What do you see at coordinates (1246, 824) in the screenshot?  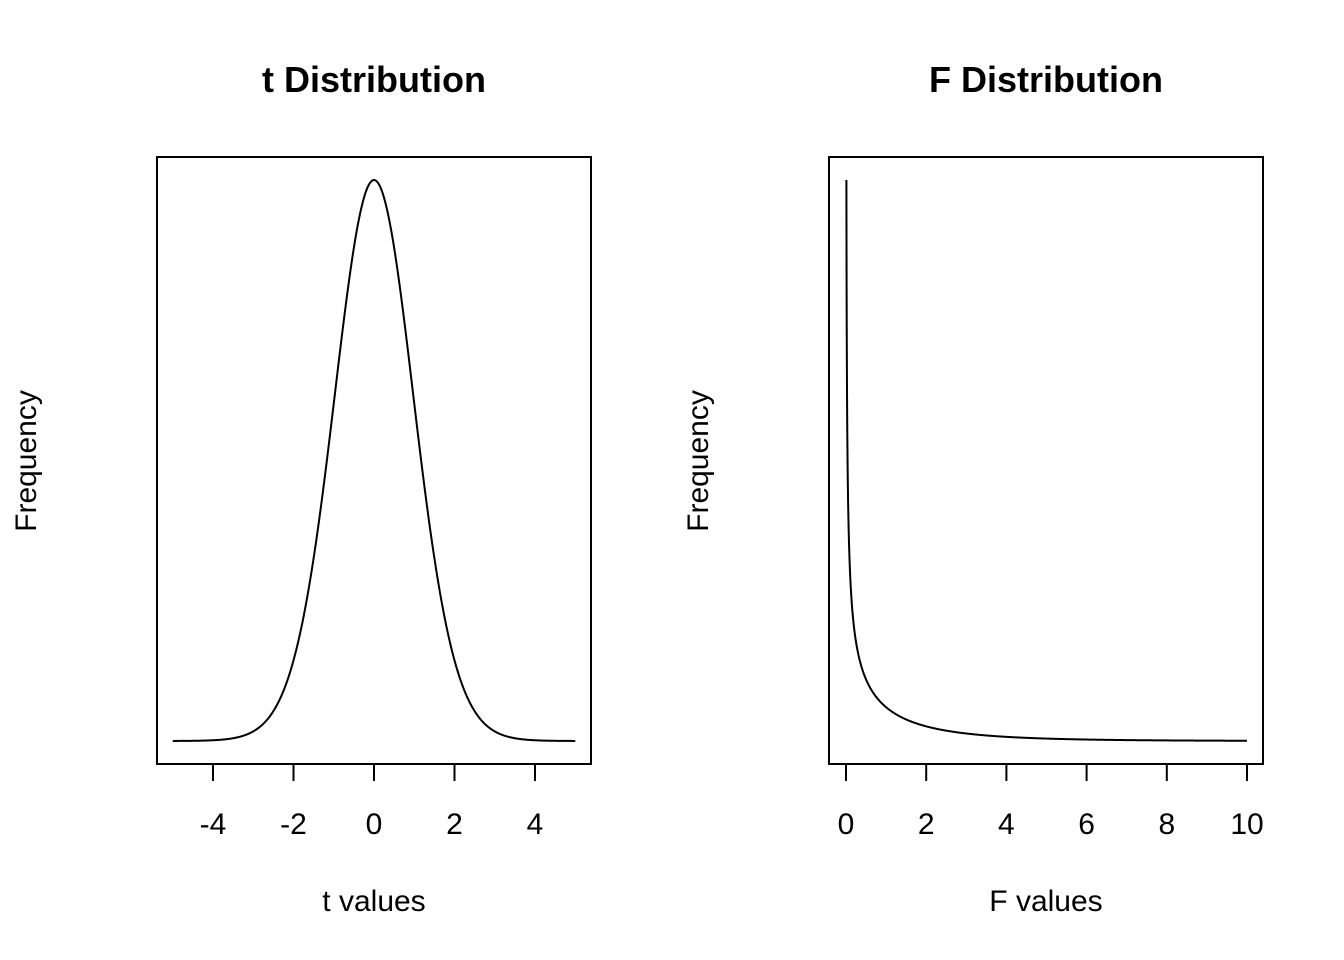 I see `x-tick-label: 10` at bounding box center [1246, 824].